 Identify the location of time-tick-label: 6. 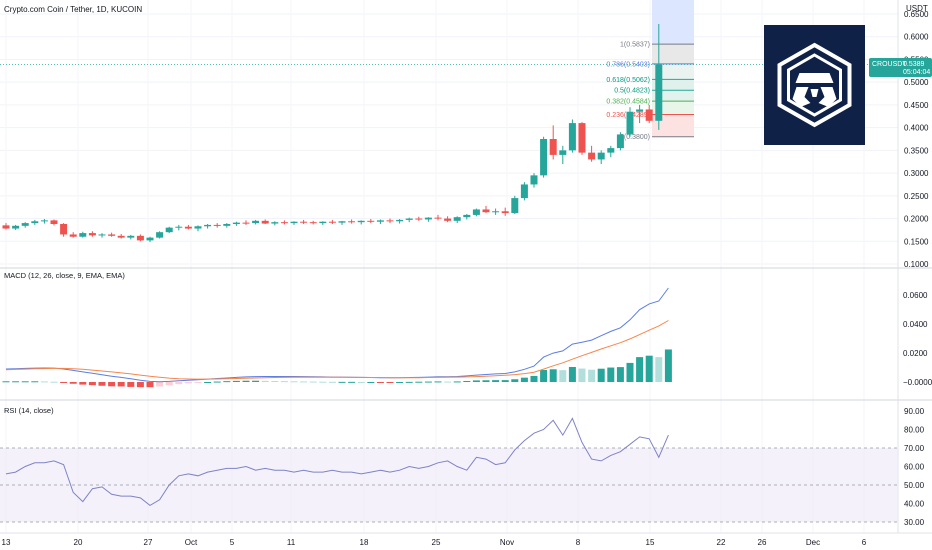
(864, 542).